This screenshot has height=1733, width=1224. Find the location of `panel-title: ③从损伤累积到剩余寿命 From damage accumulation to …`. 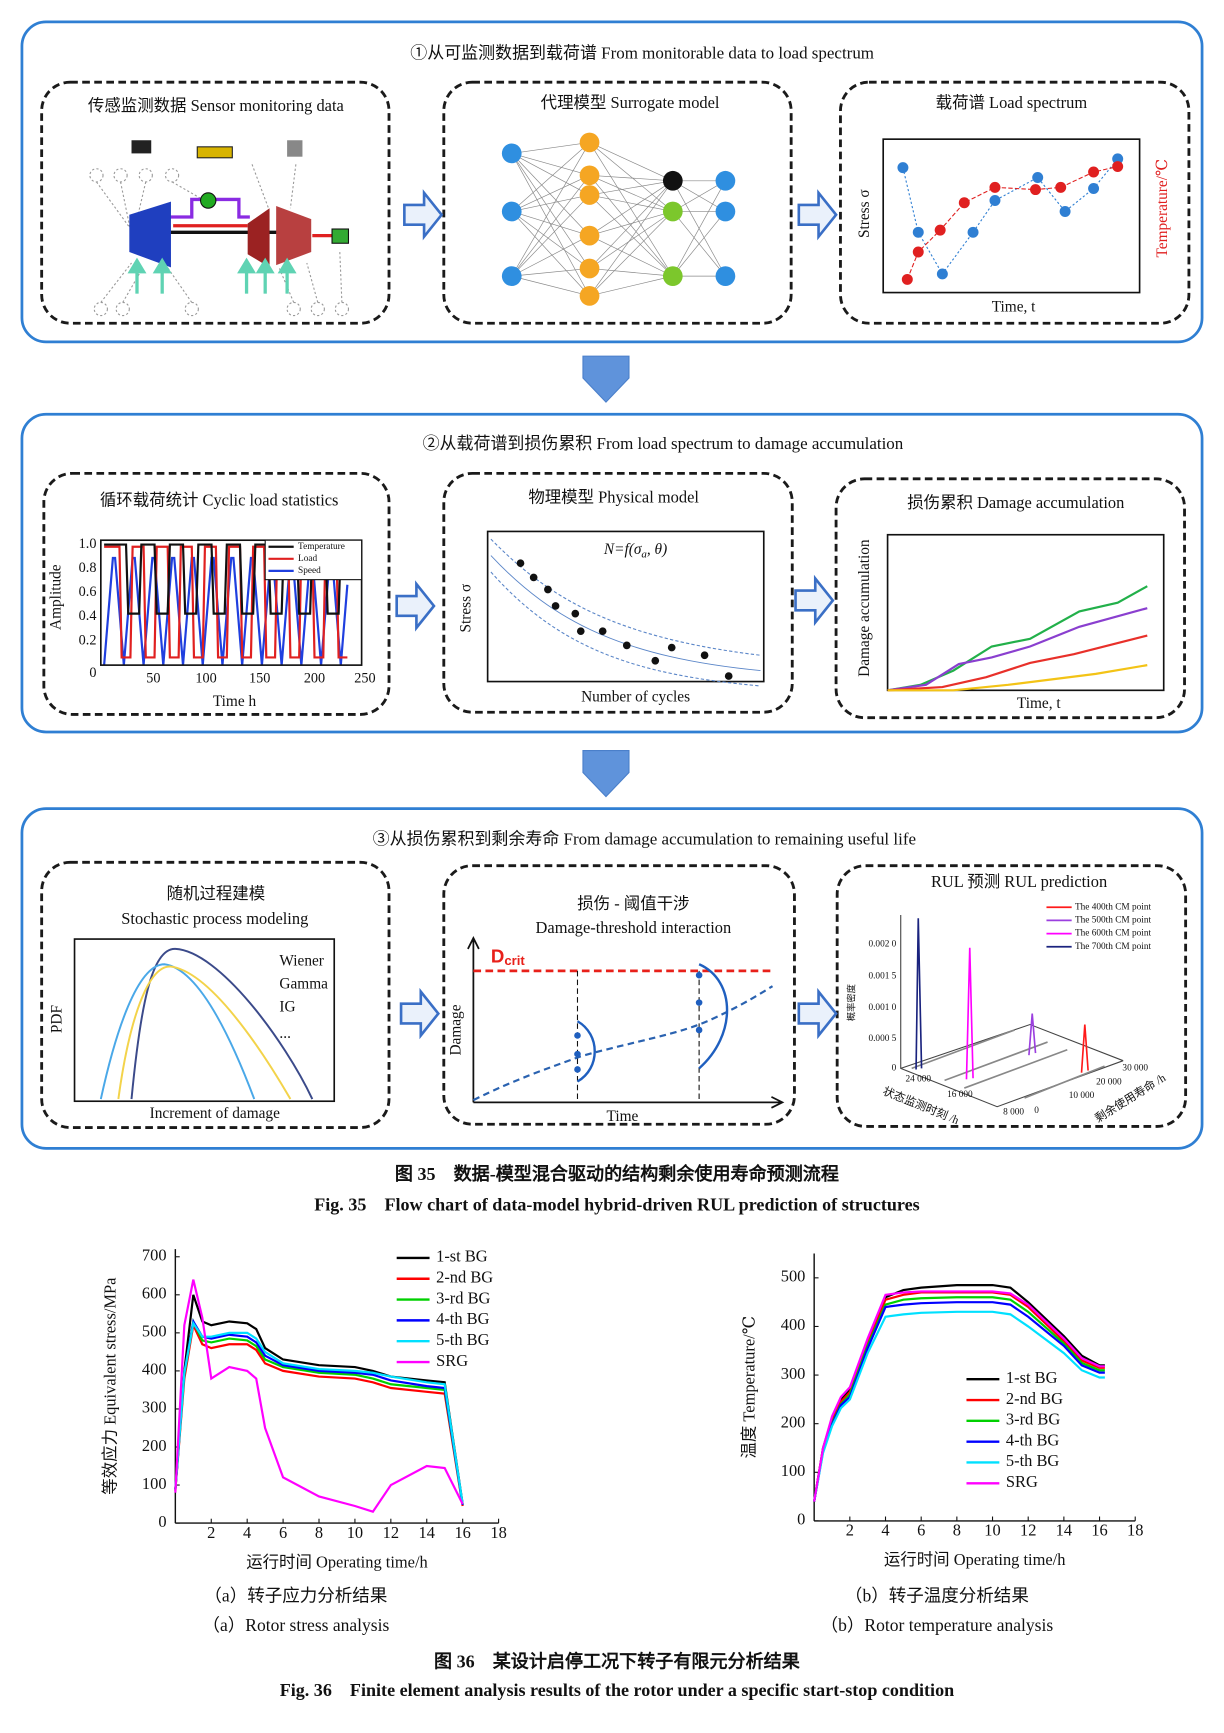

panel-title: ③从损伤累积到剩余寿命 From damage accumulation to … is located at coordinates (644, 838).